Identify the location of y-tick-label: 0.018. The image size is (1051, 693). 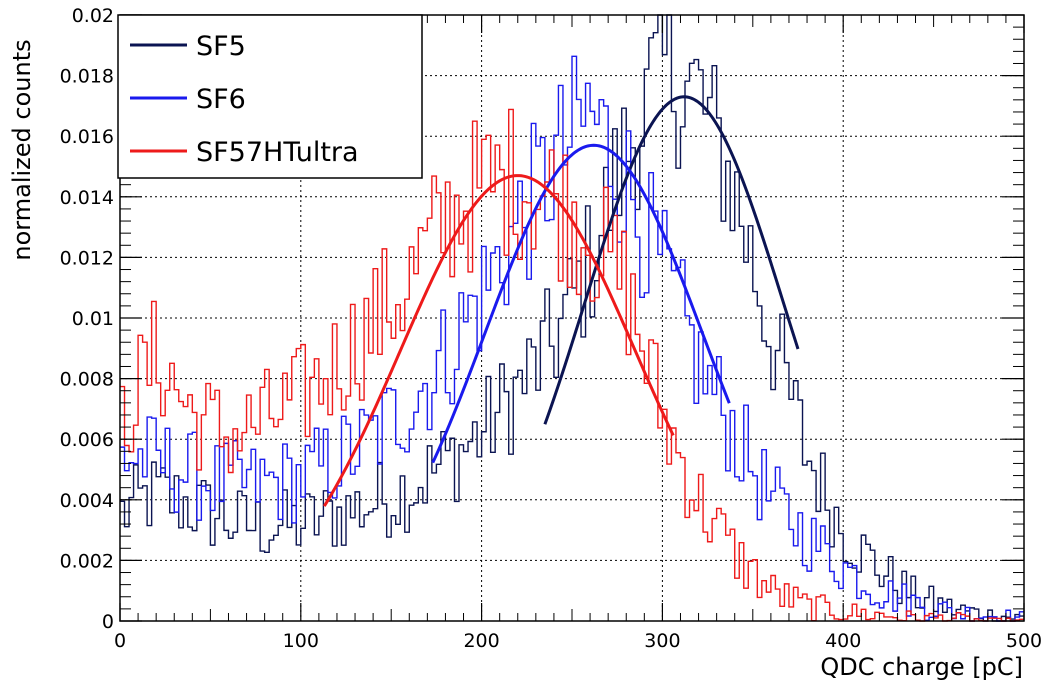
(87, 77).